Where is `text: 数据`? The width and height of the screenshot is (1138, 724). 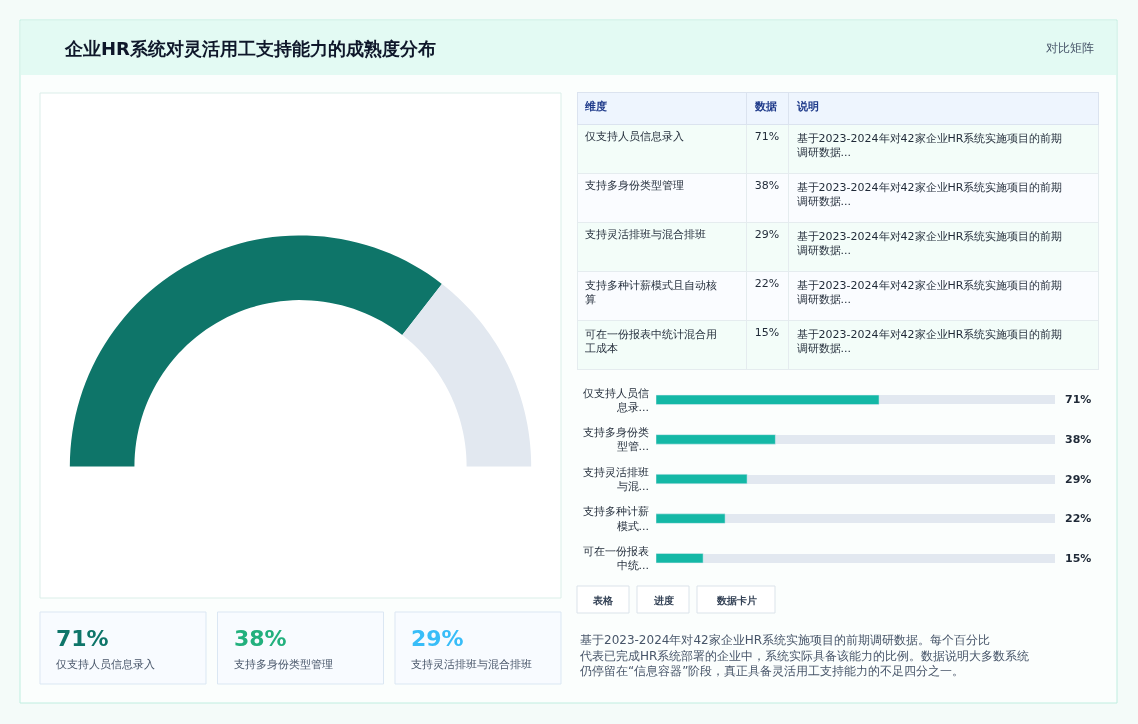
text: 数据 is located at coordinates (765, 106).